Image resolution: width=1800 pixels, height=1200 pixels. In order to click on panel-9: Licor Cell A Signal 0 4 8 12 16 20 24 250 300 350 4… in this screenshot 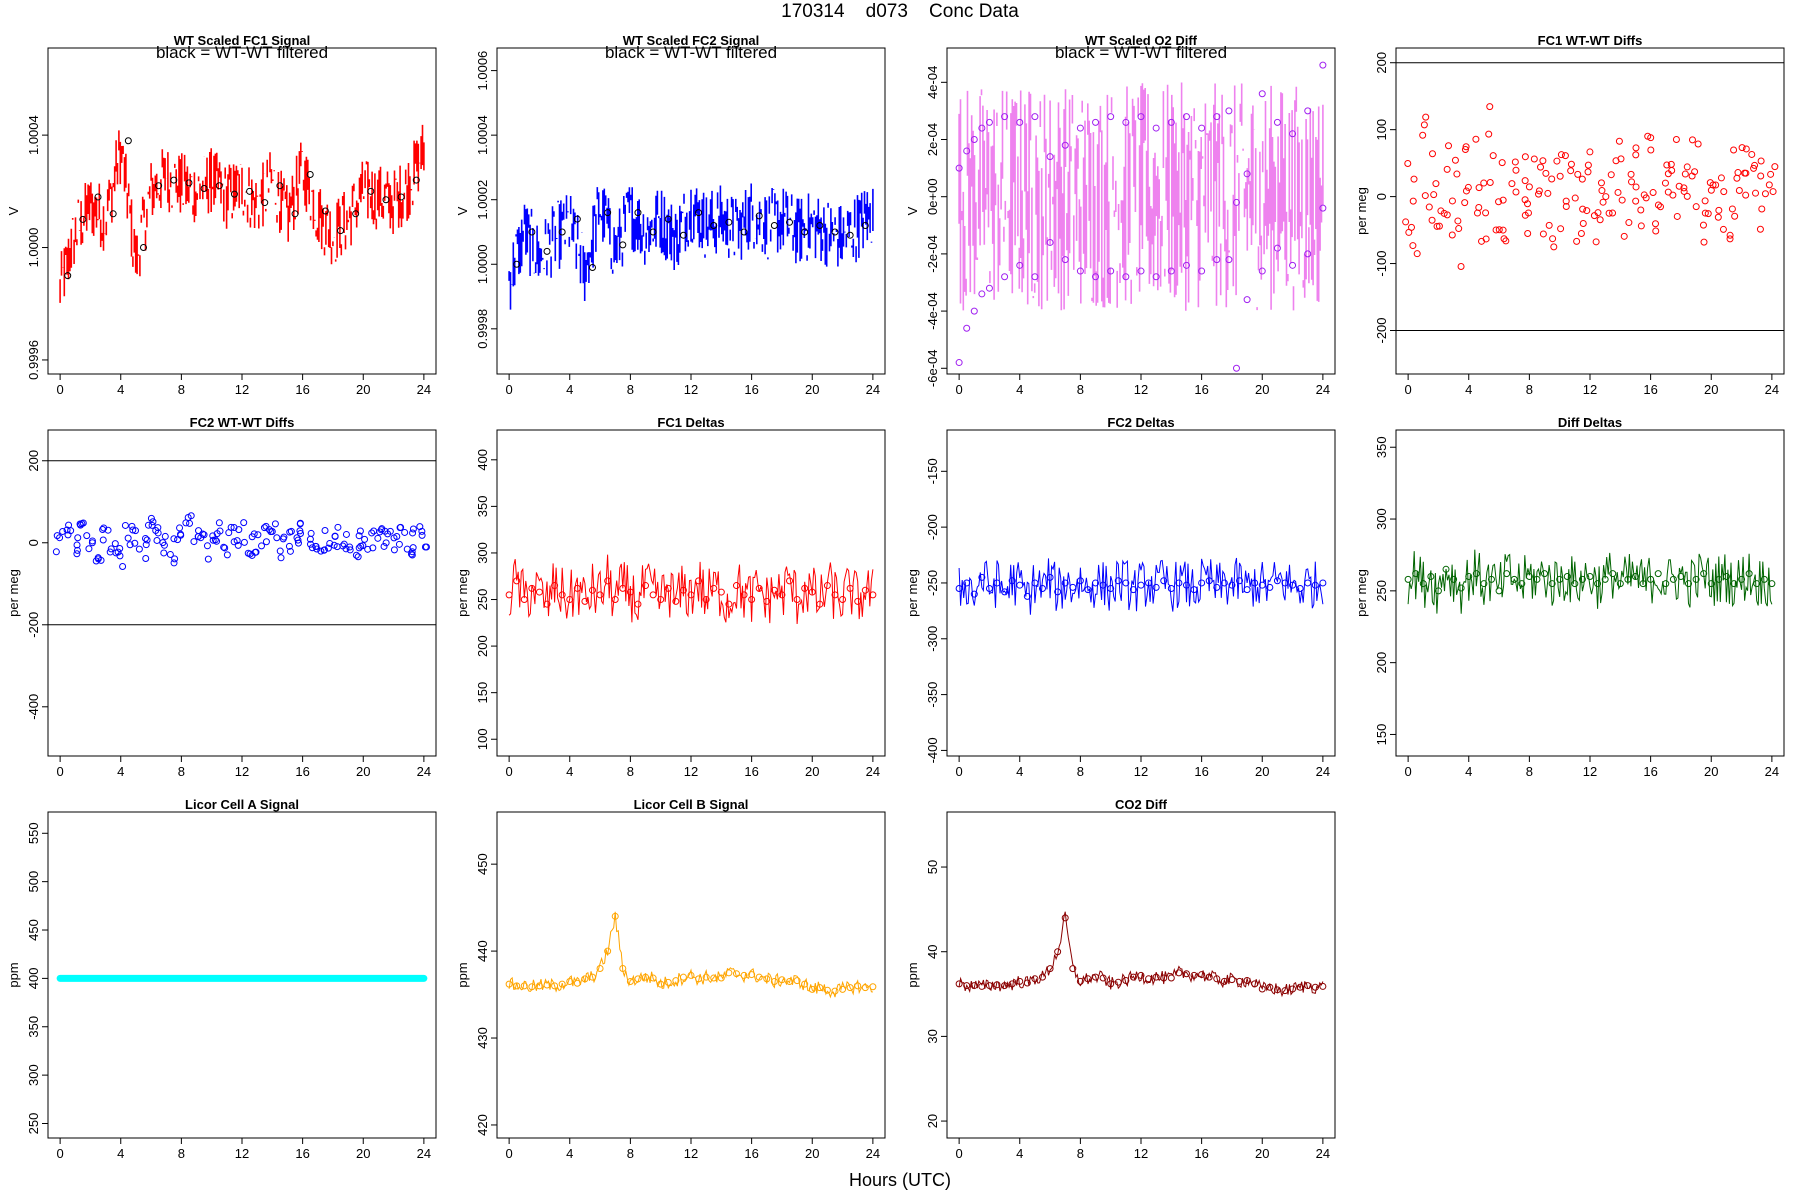, I will do `click(221, 979)`.